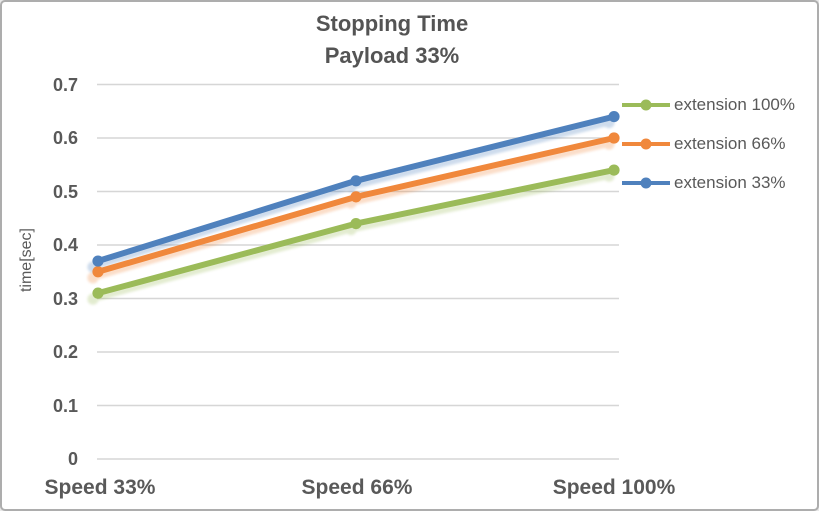 Image resolution: width=819 pixels, height=511 pixels. I want to click on chart-subtitle: Payload 33%, so click(392, 55).